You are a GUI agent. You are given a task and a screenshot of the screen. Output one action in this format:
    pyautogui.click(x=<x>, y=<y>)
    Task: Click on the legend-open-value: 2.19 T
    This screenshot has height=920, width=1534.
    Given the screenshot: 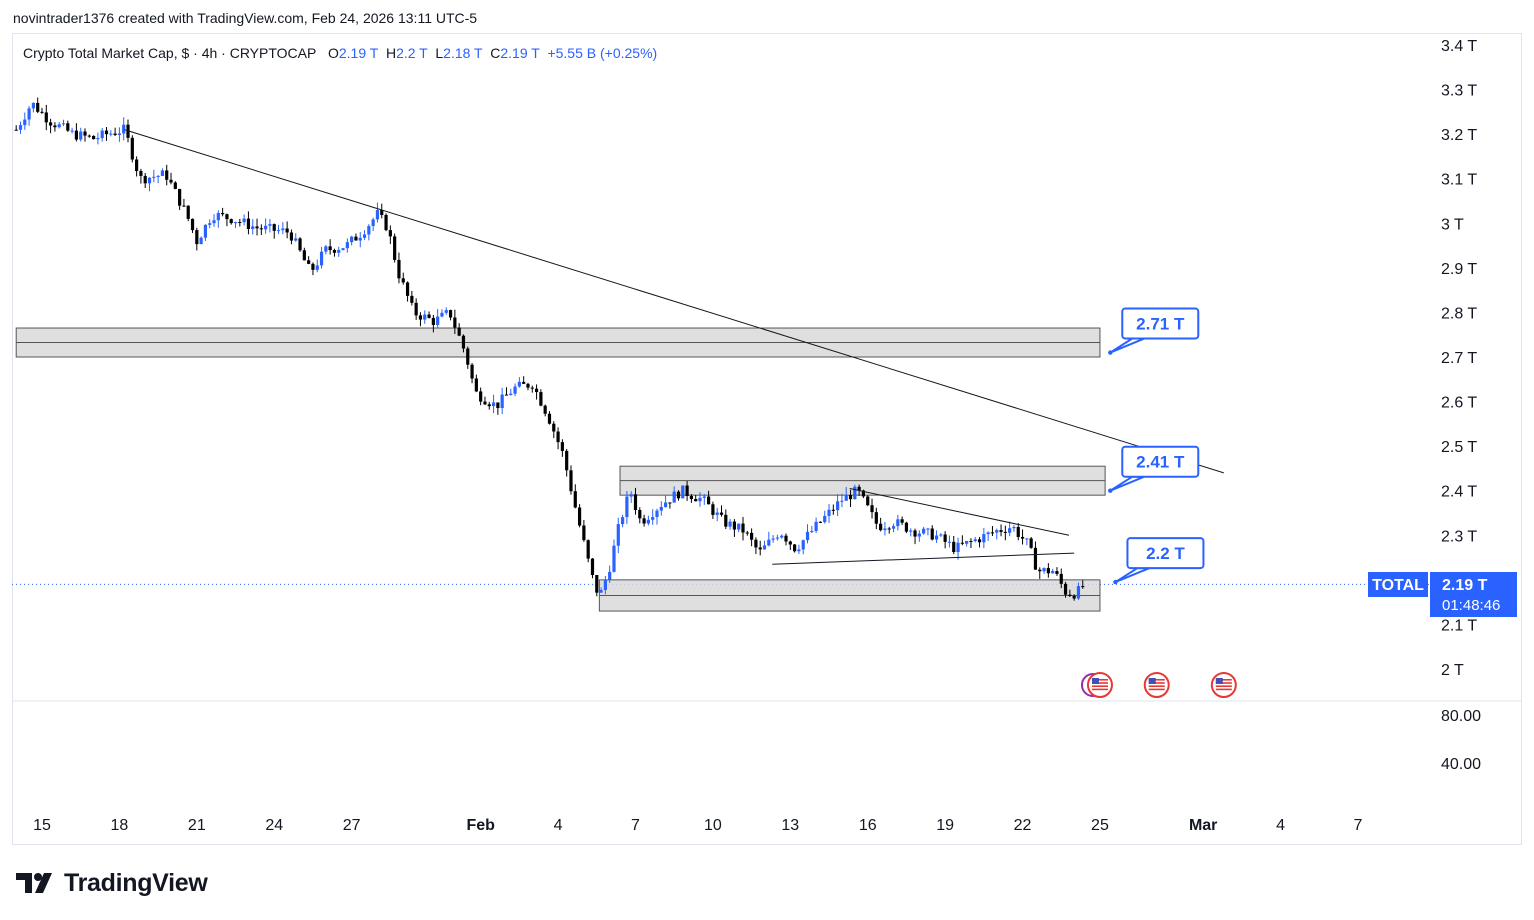 What is the action you would take?
    pyautogui.click(x=358, y=53)
    